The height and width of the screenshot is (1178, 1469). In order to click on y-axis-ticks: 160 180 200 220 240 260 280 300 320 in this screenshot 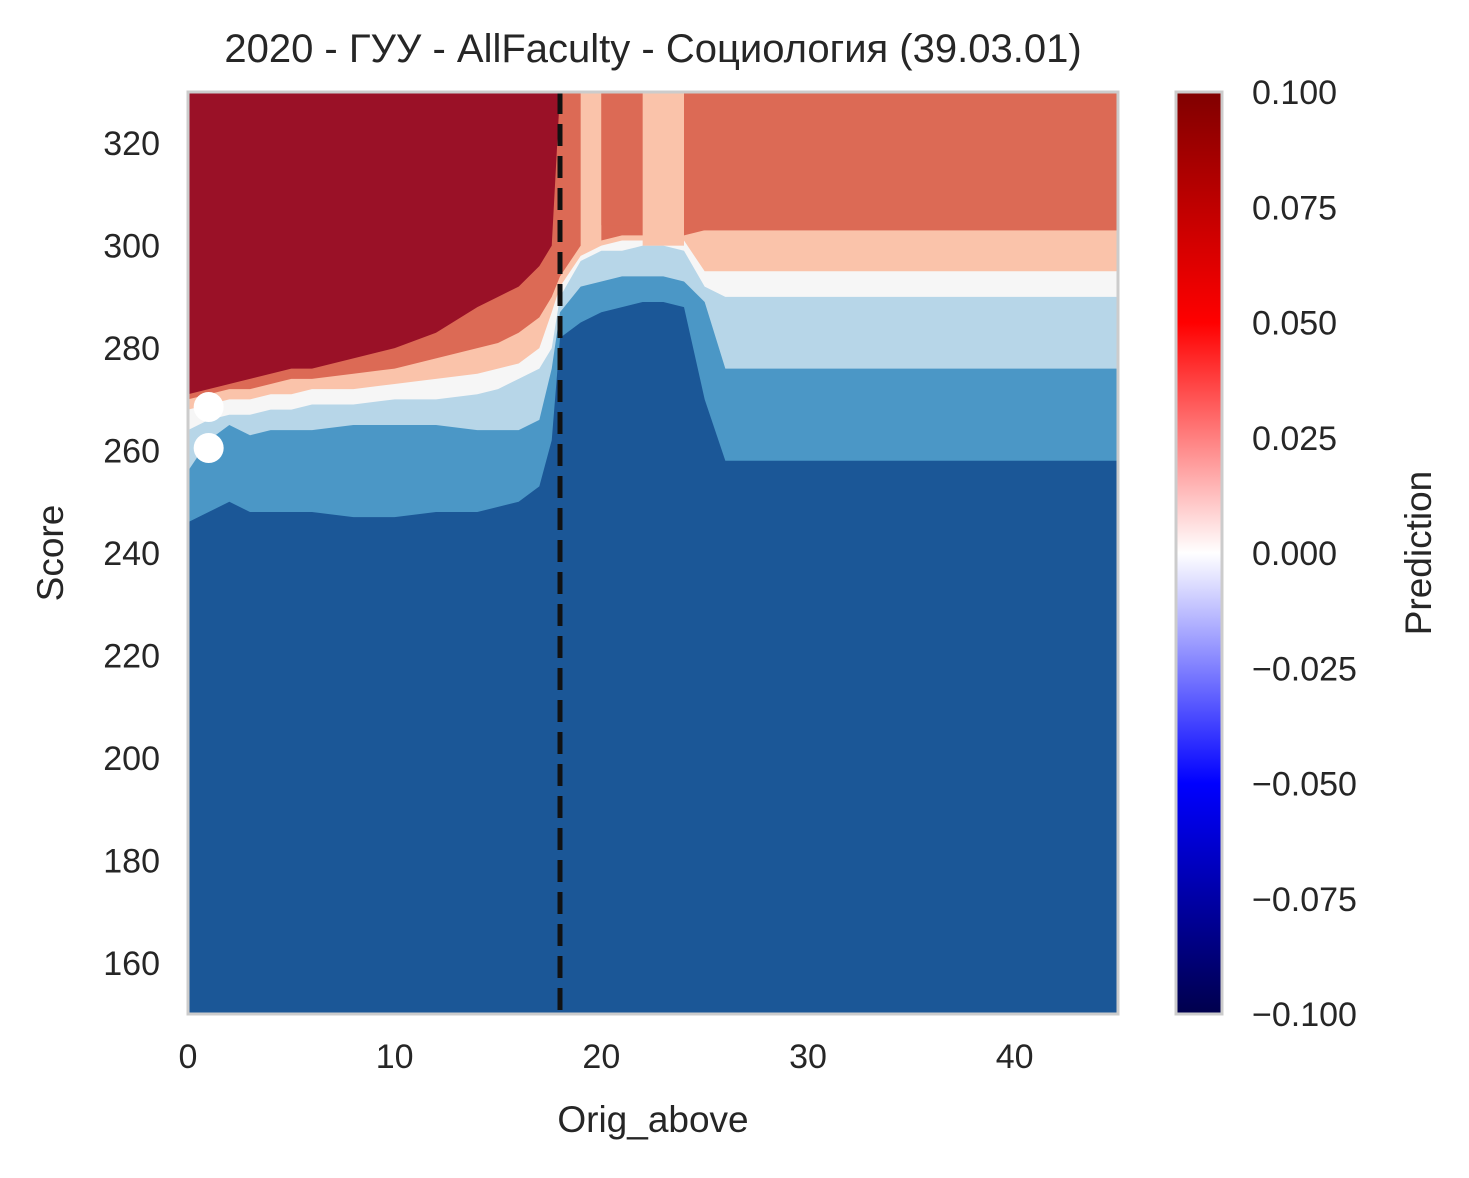, I will do `click(131, 554)`.